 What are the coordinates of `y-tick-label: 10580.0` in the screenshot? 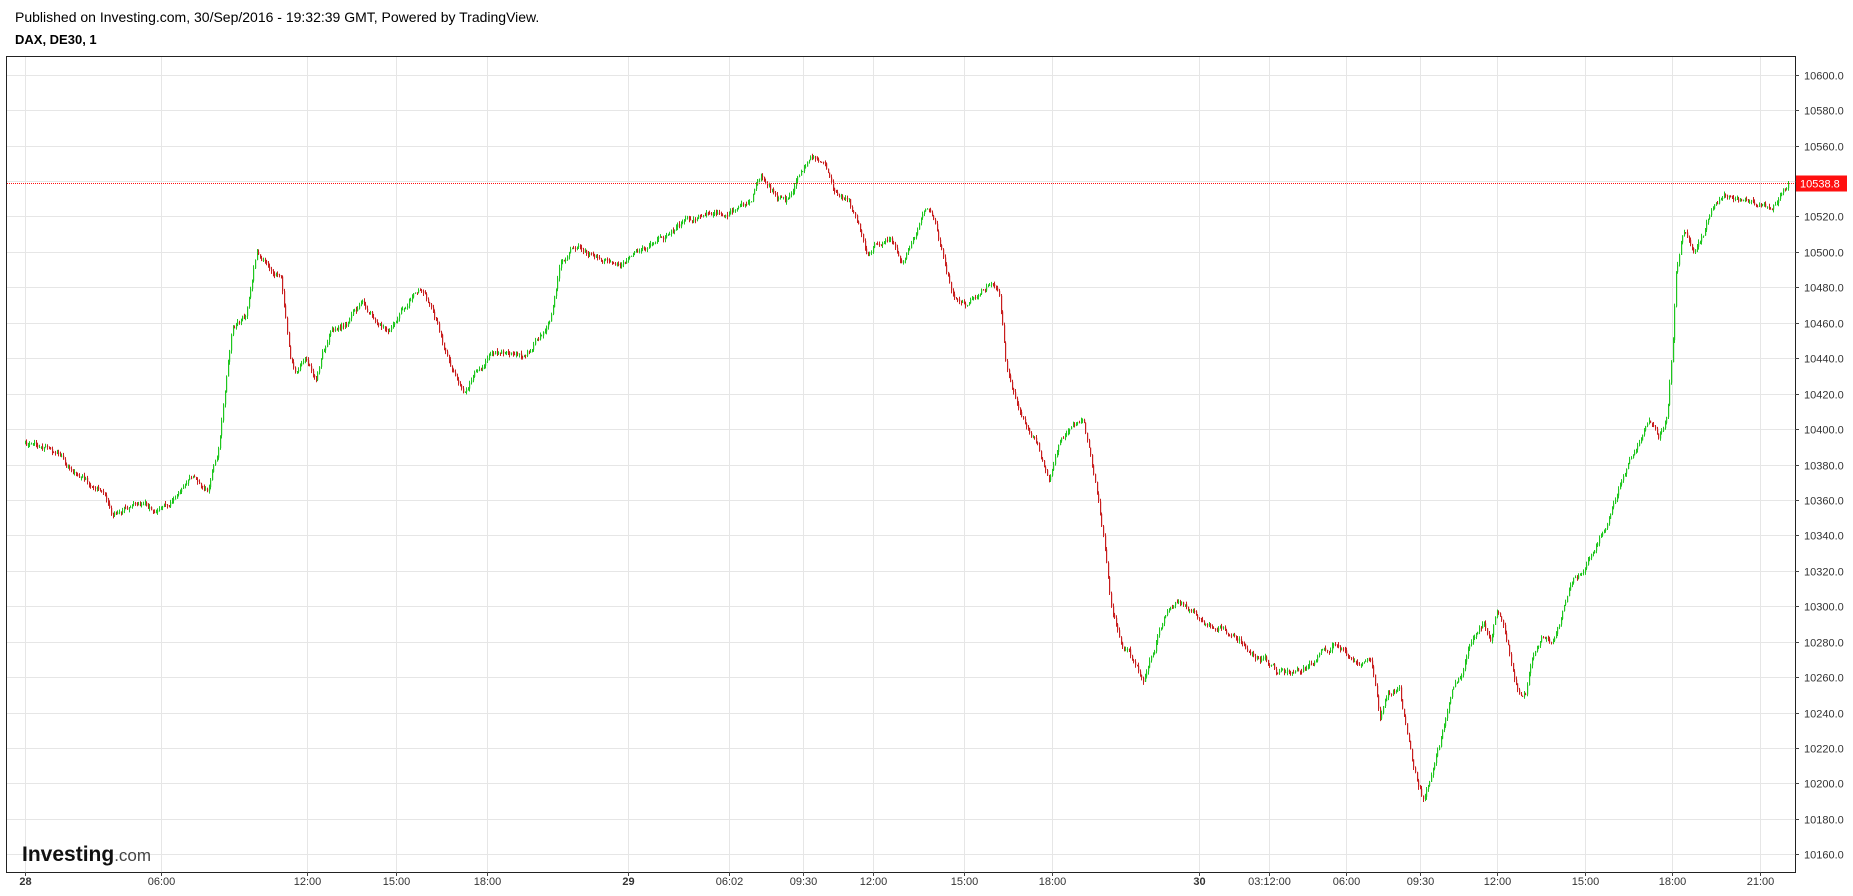 It's located at (1824, 112).